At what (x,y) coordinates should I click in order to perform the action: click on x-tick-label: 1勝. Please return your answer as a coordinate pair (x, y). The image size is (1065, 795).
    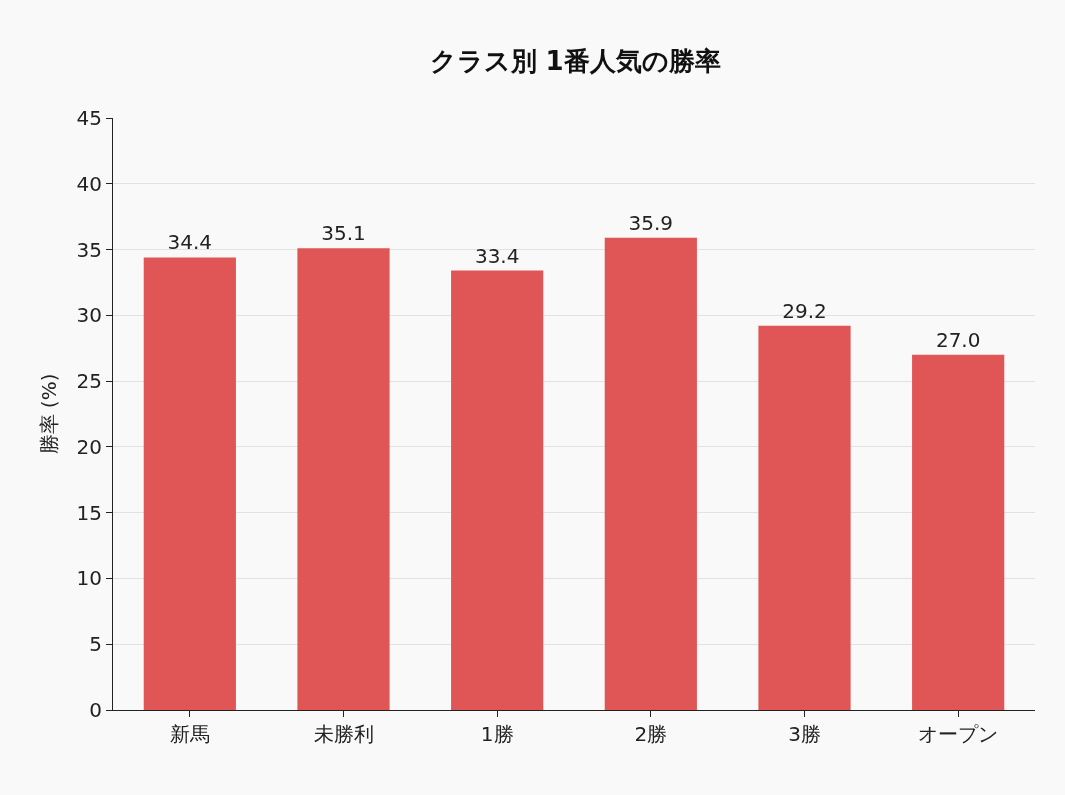
    Looking at the image, I should click on (497, 734).